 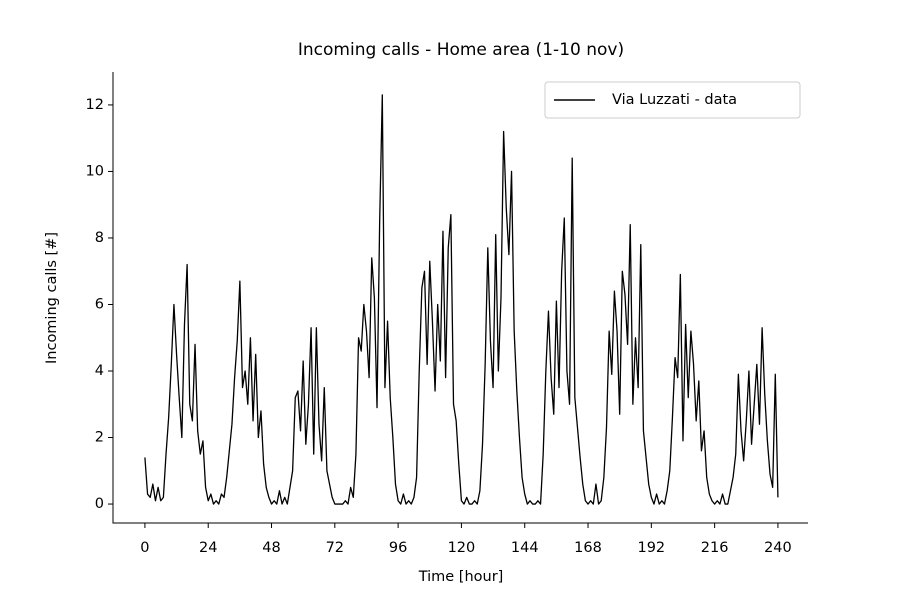 I want to click on y-tick-label: 2, so click(x=99, y=438).